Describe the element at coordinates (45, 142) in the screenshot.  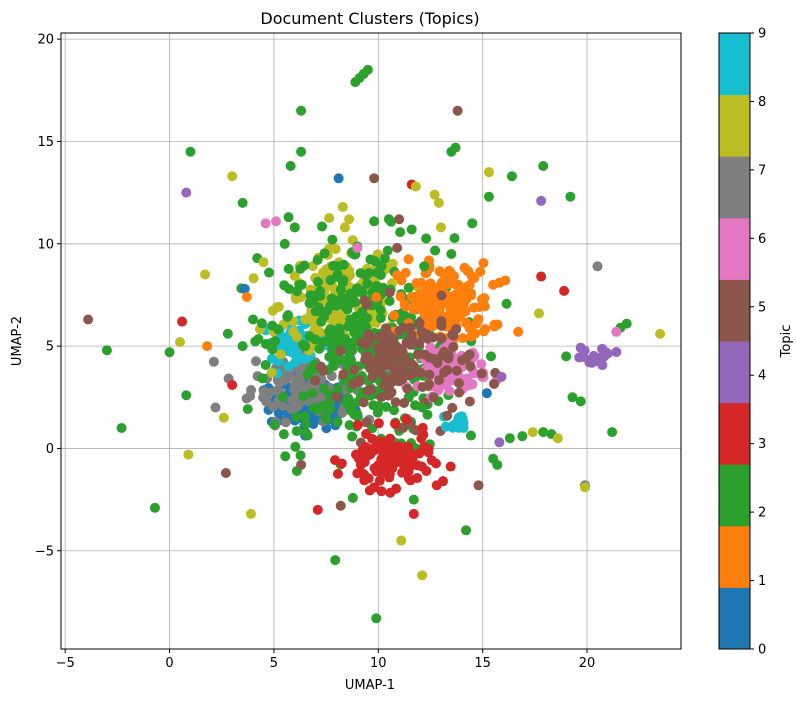
I see `y-tick-label: 15` at that location.